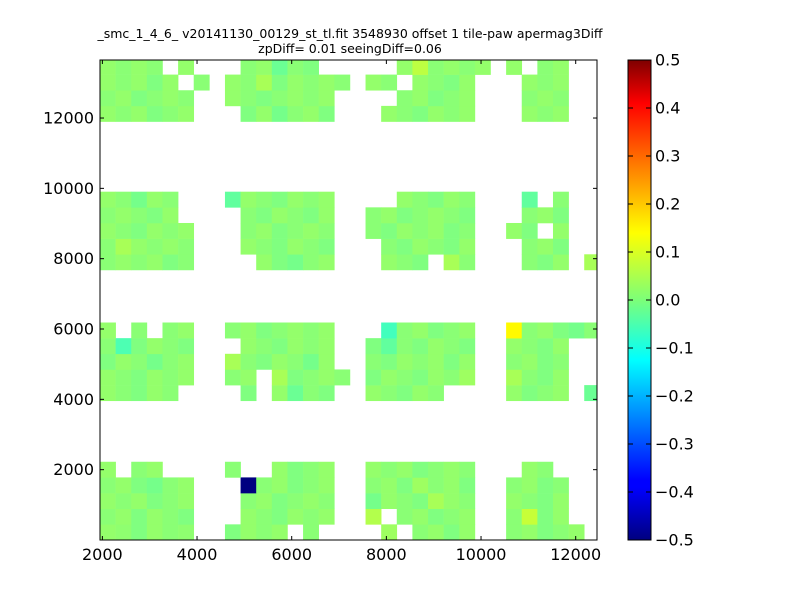 The image size is (800, 600). I want to click on x-tick-label: 12000, so click(575, 554).